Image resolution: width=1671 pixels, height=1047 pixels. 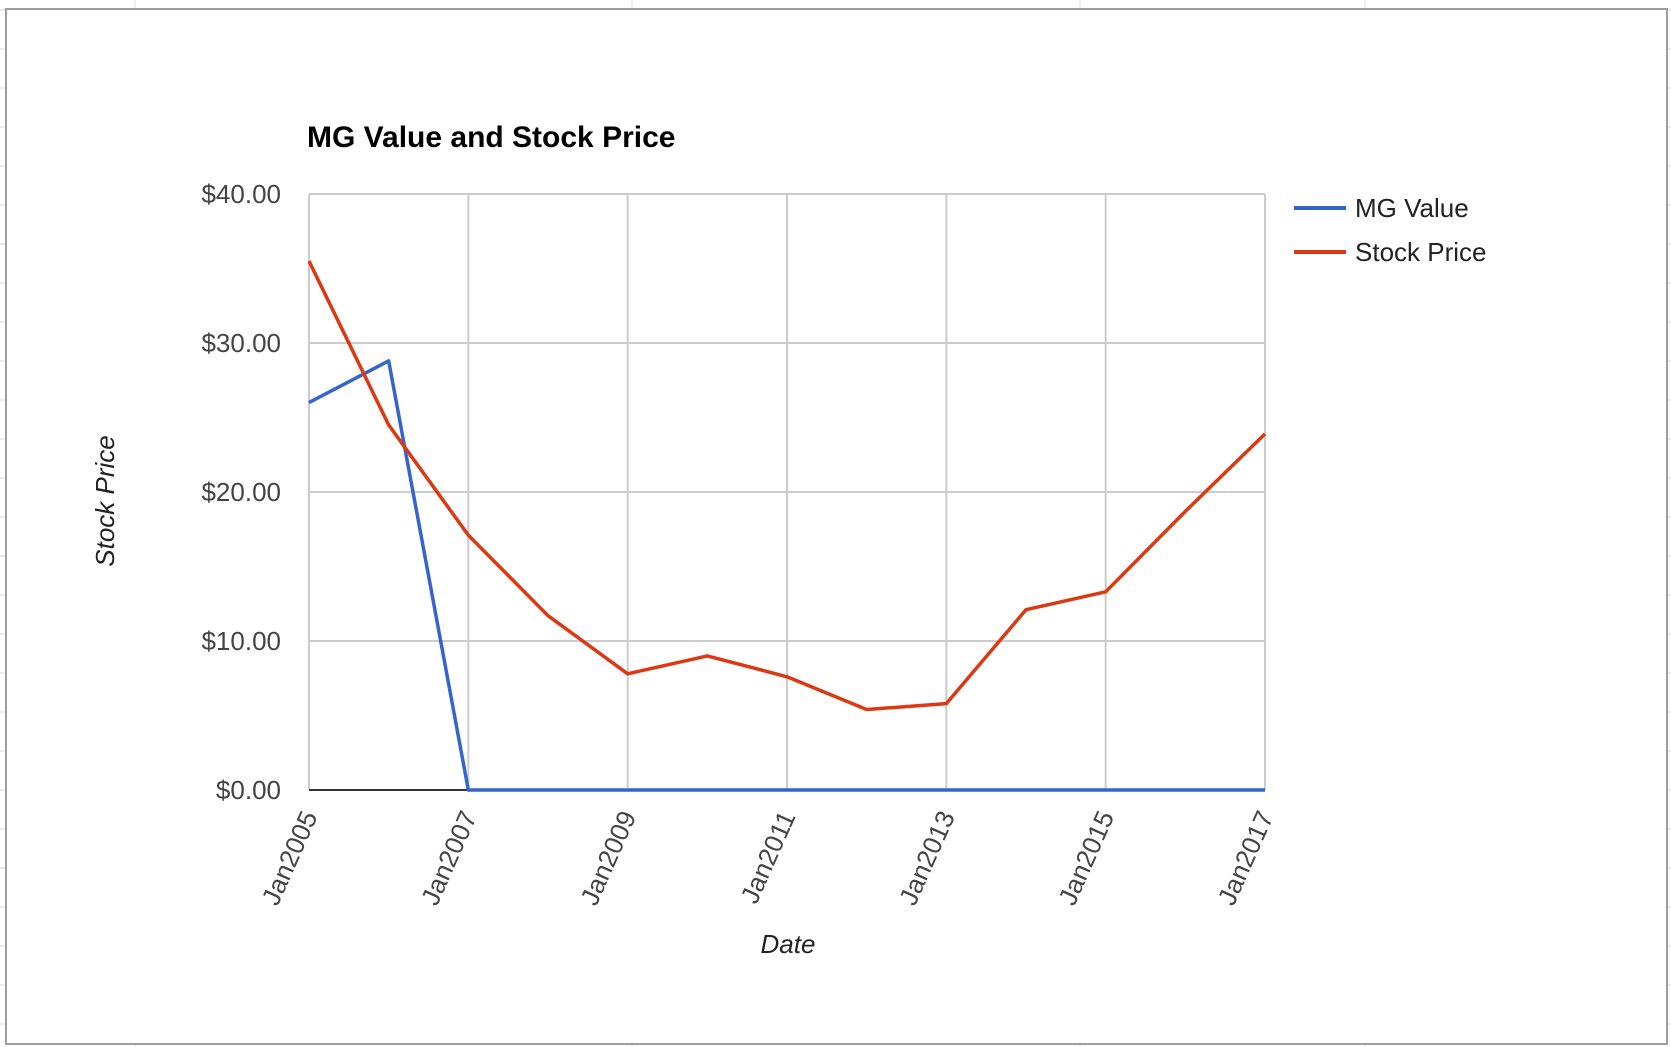 I want to click on x-tick-label: Jan2007, so click(x=449, y=857).